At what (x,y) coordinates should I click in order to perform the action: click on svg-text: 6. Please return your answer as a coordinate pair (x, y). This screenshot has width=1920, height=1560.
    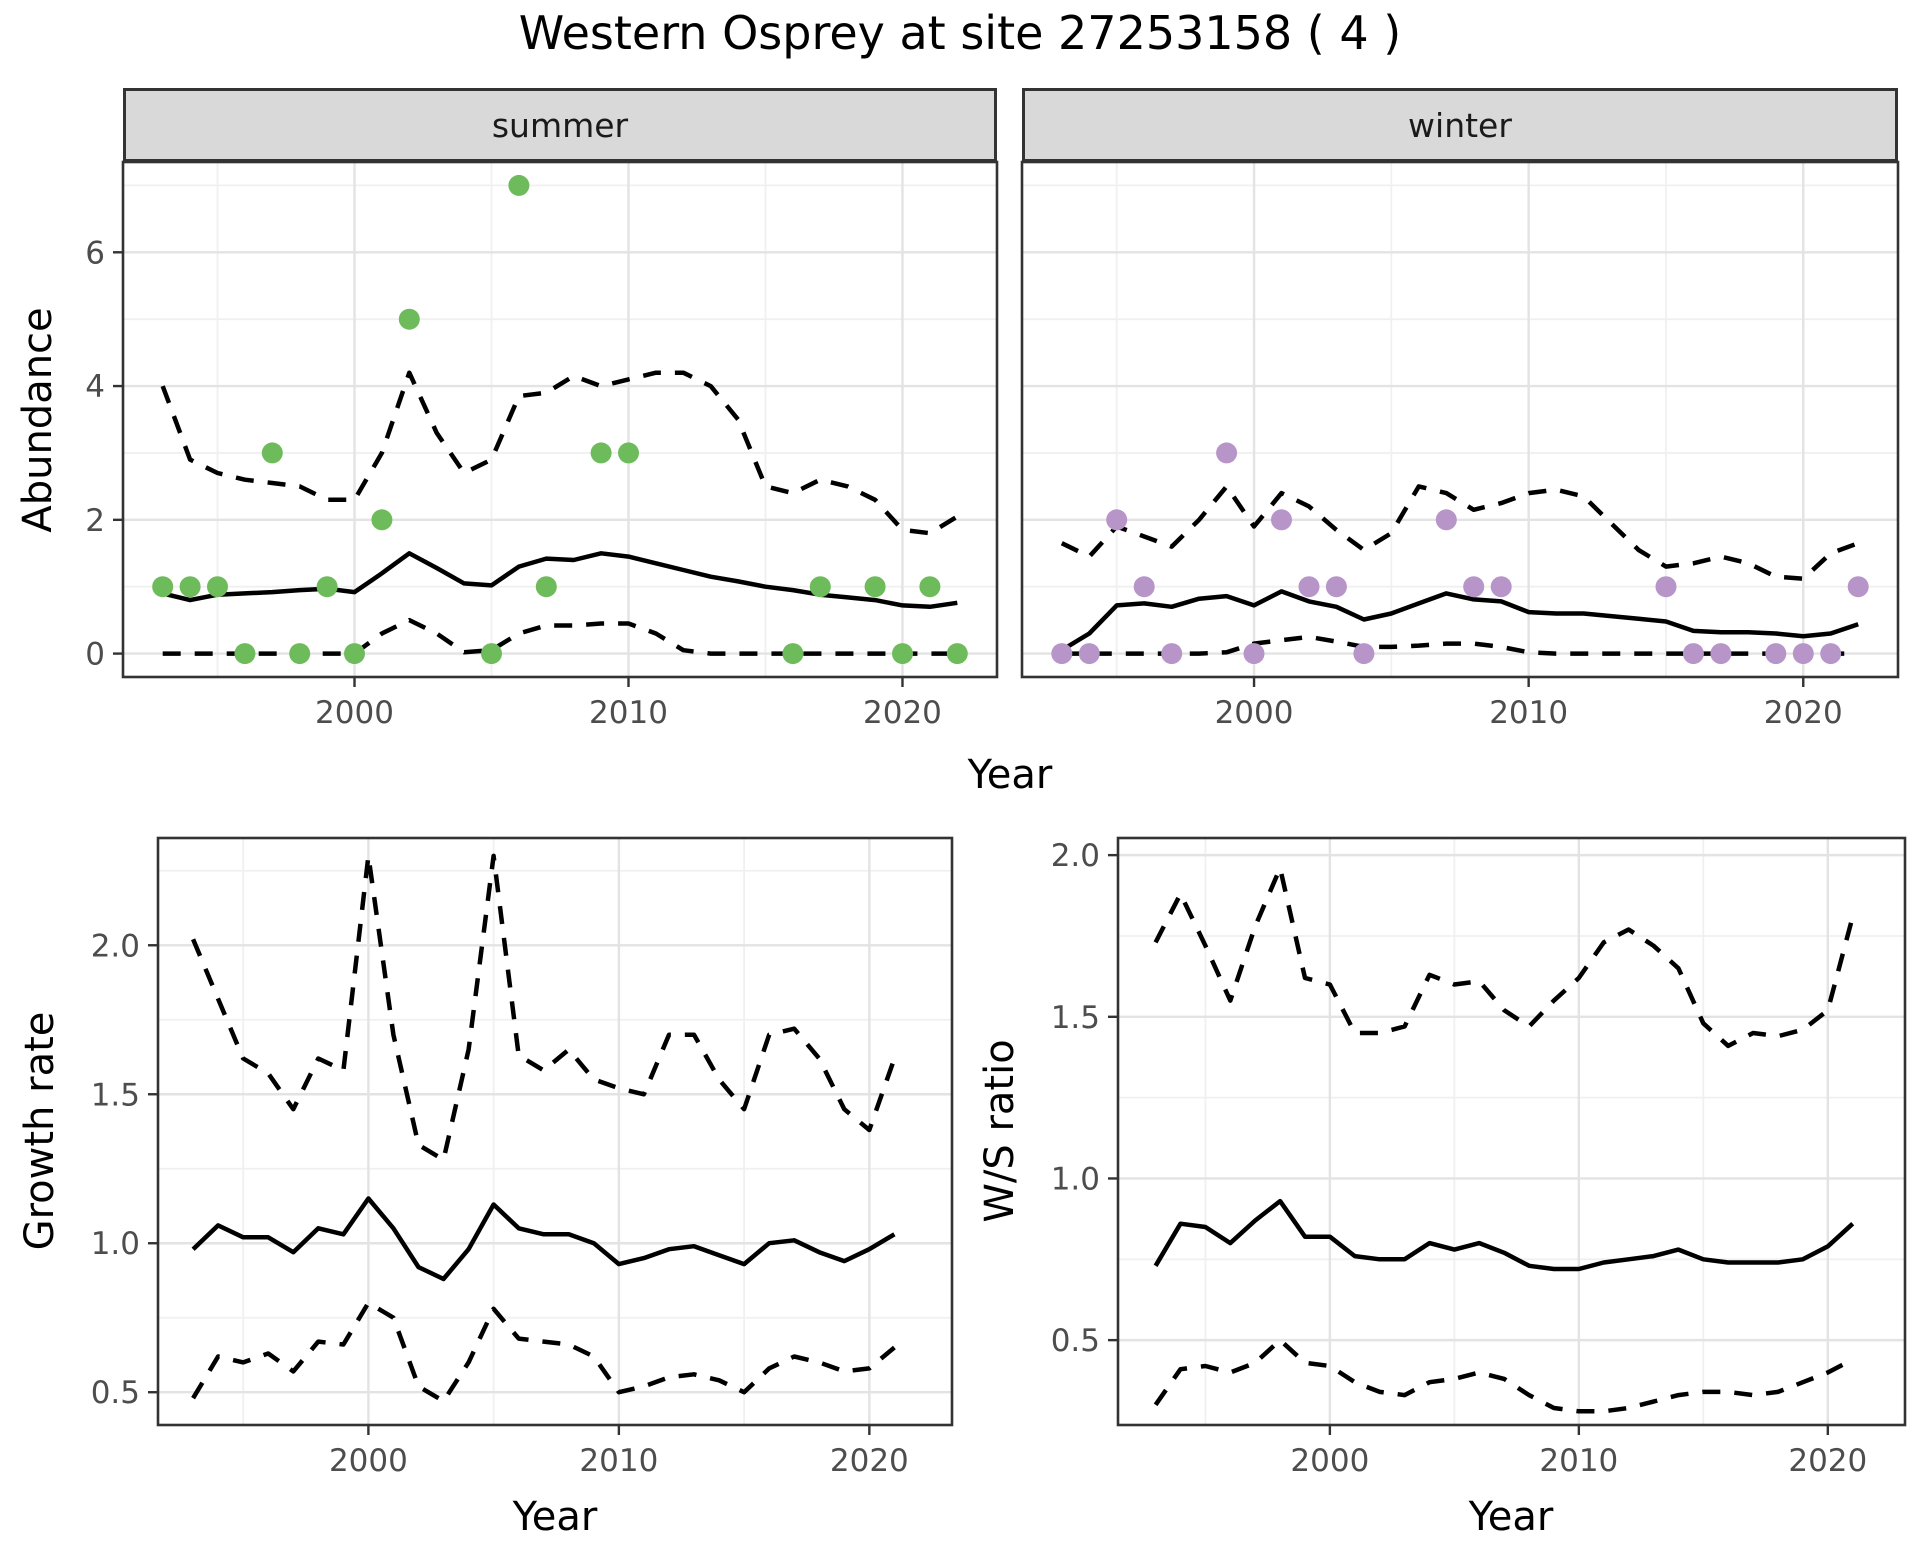
    Looking at the image, I should click on (95, 253).